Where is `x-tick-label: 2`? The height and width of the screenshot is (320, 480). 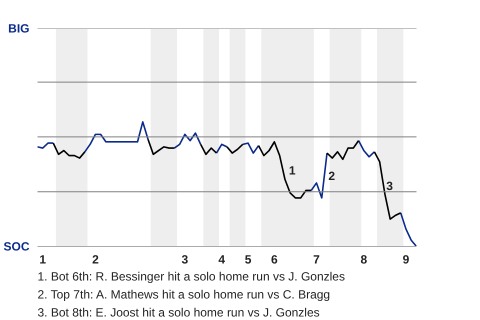 x-tick-label: 2 is located at coordinates (96, 259).